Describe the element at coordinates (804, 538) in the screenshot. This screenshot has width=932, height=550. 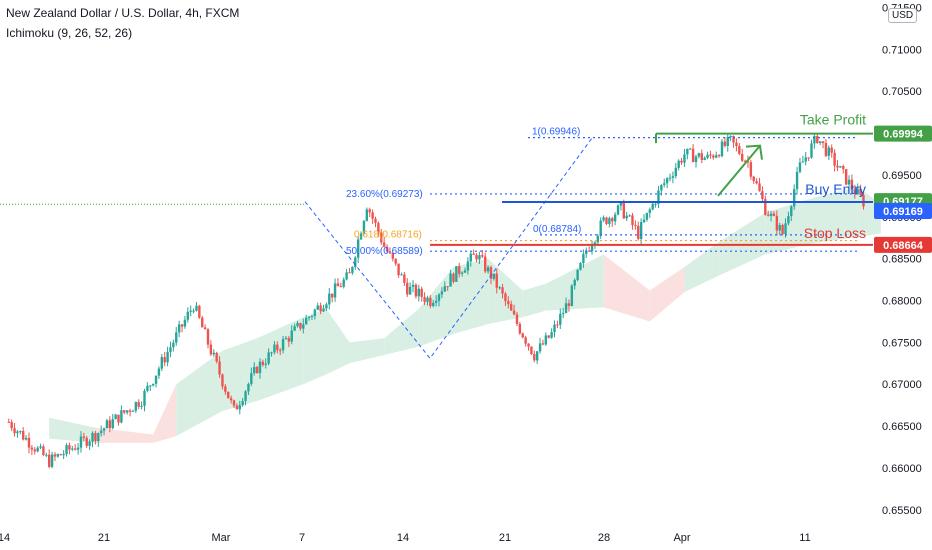
I see `x-tick-label: 11` at that location.